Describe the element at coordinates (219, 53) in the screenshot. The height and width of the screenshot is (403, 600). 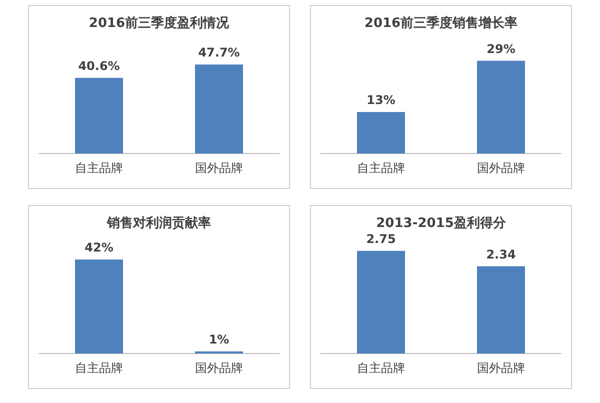
I see `data-label: 47.7%` at that location.